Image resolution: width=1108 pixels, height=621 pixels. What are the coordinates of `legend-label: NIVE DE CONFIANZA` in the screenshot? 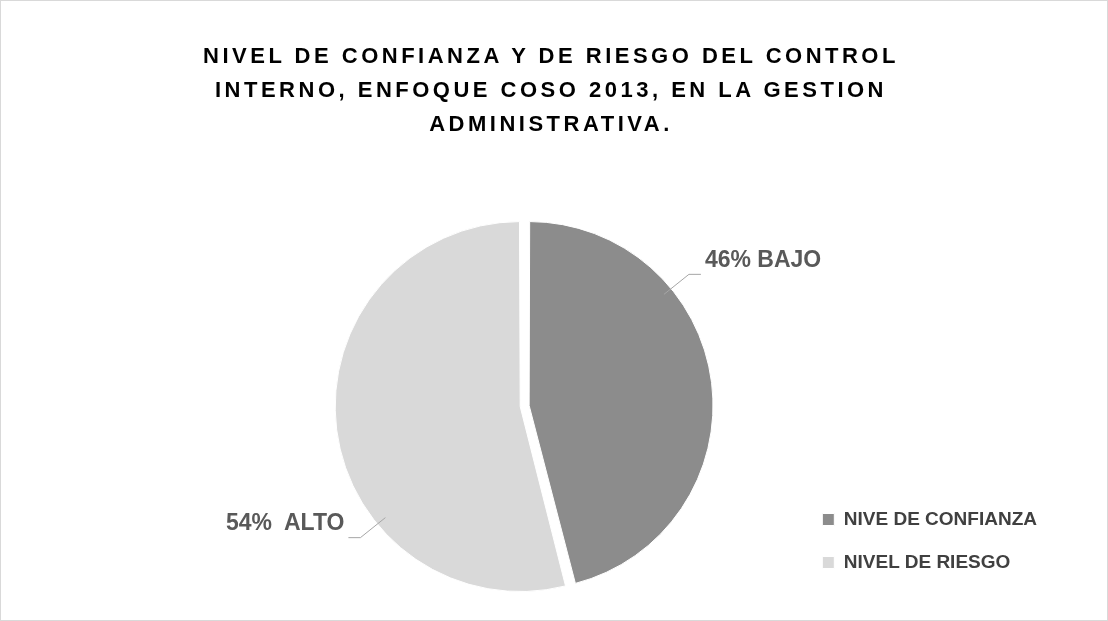 It's located at (940, 518).